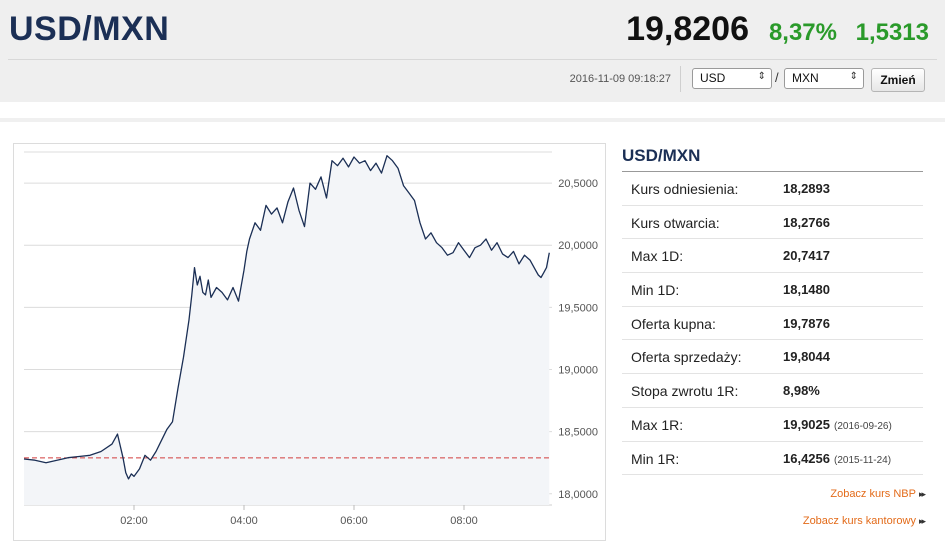 This screenshot has height=547, width=945. What do you see at coordinates (464, 521) in the screenshot?
I see `x-tick-label: 08:00` at bounding box center [464, 521].